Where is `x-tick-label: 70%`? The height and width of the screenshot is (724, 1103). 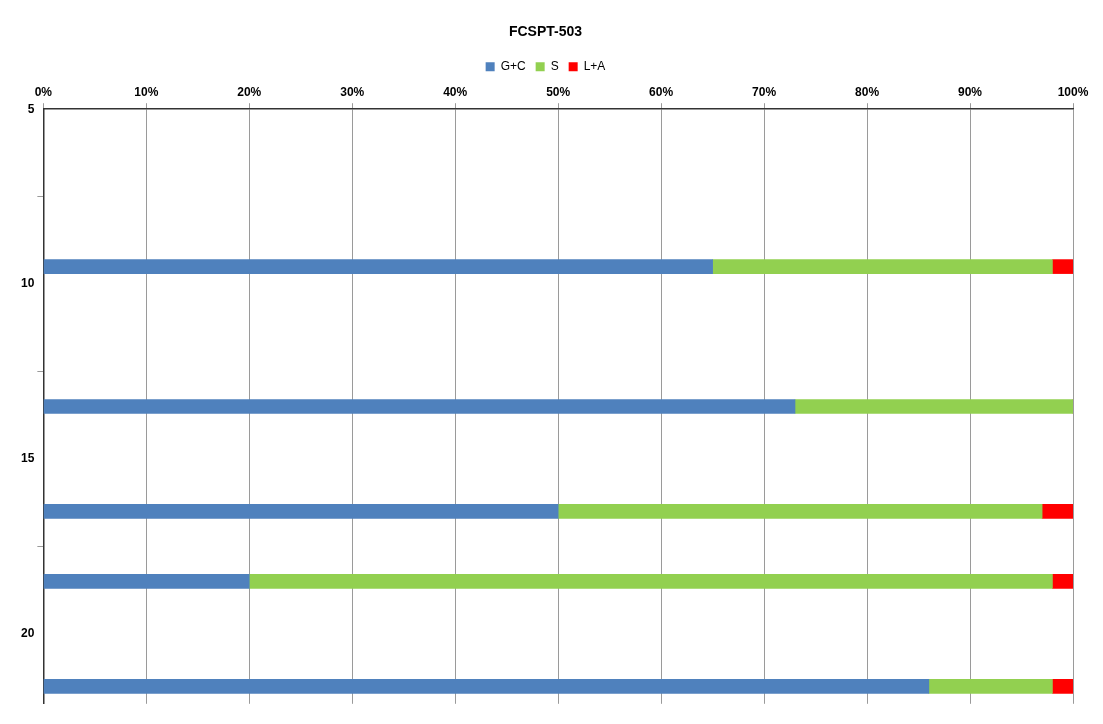
x-tick-label: 70% is located at coordinates (764, 92).